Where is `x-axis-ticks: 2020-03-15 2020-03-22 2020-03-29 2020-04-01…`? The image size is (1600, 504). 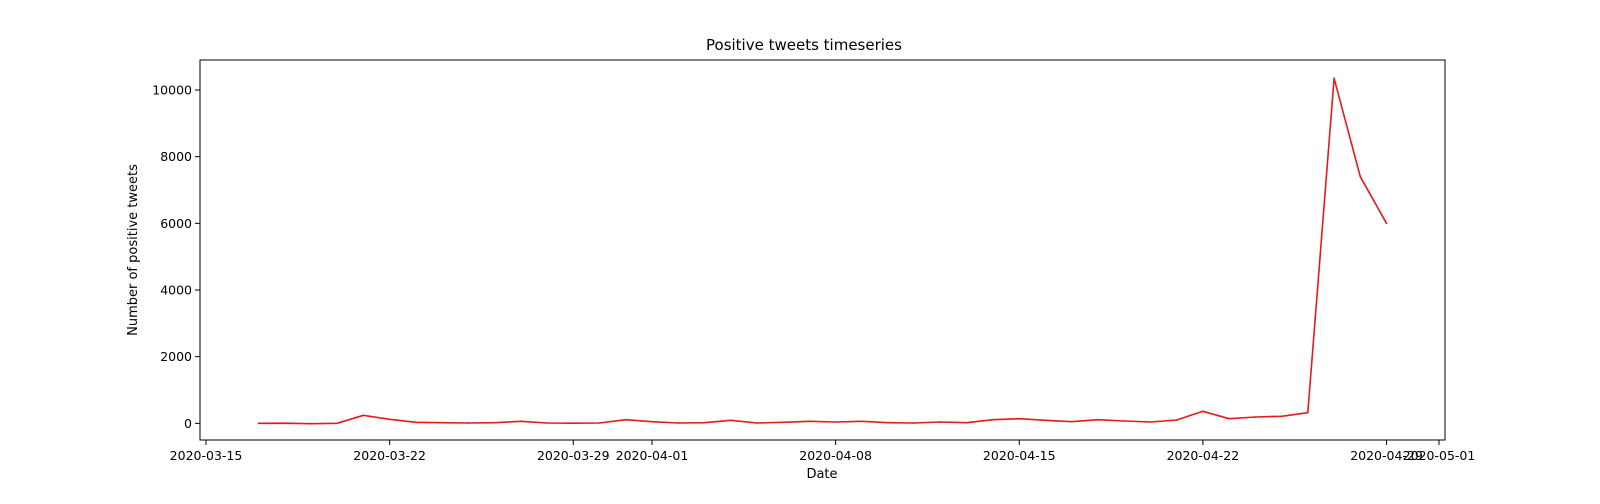 x-axis-ticks: 2020-03-15 2020-03-22 2020-03-29 2020-04-01… is located at coordinates (823, 451).